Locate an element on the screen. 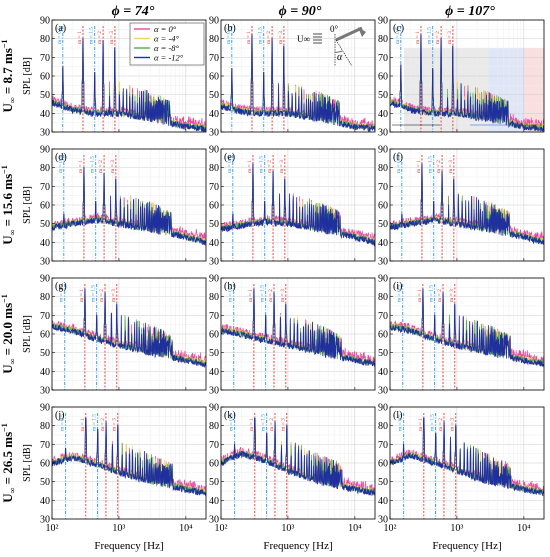  column-titles: ϕ = 74° ϕ = 90° ϕ = 107° is located at coordinates (304, 11).